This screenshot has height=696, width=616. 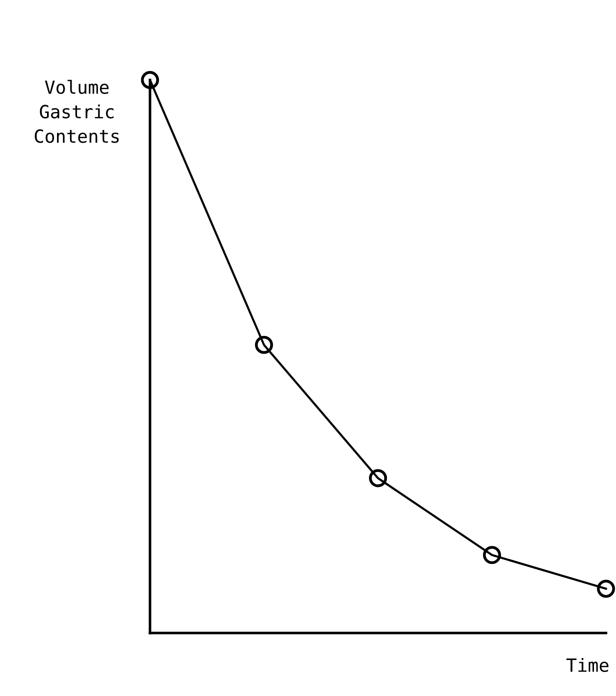 What do you see at coordinates (587, 665) in the screenshot?
I see `x-axis-title: Time` at bounding box center [587, 665].